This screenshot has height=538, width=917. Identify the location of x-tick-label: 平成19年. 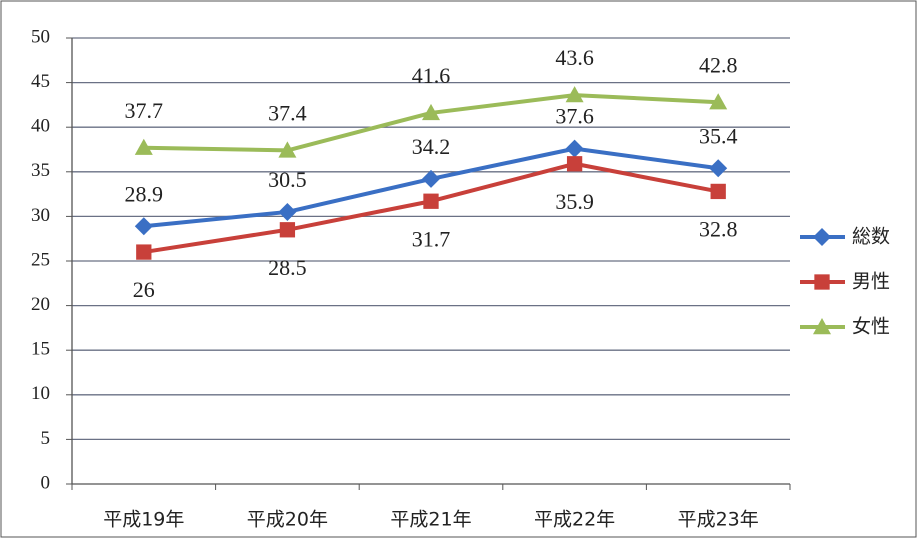
(143, 520).